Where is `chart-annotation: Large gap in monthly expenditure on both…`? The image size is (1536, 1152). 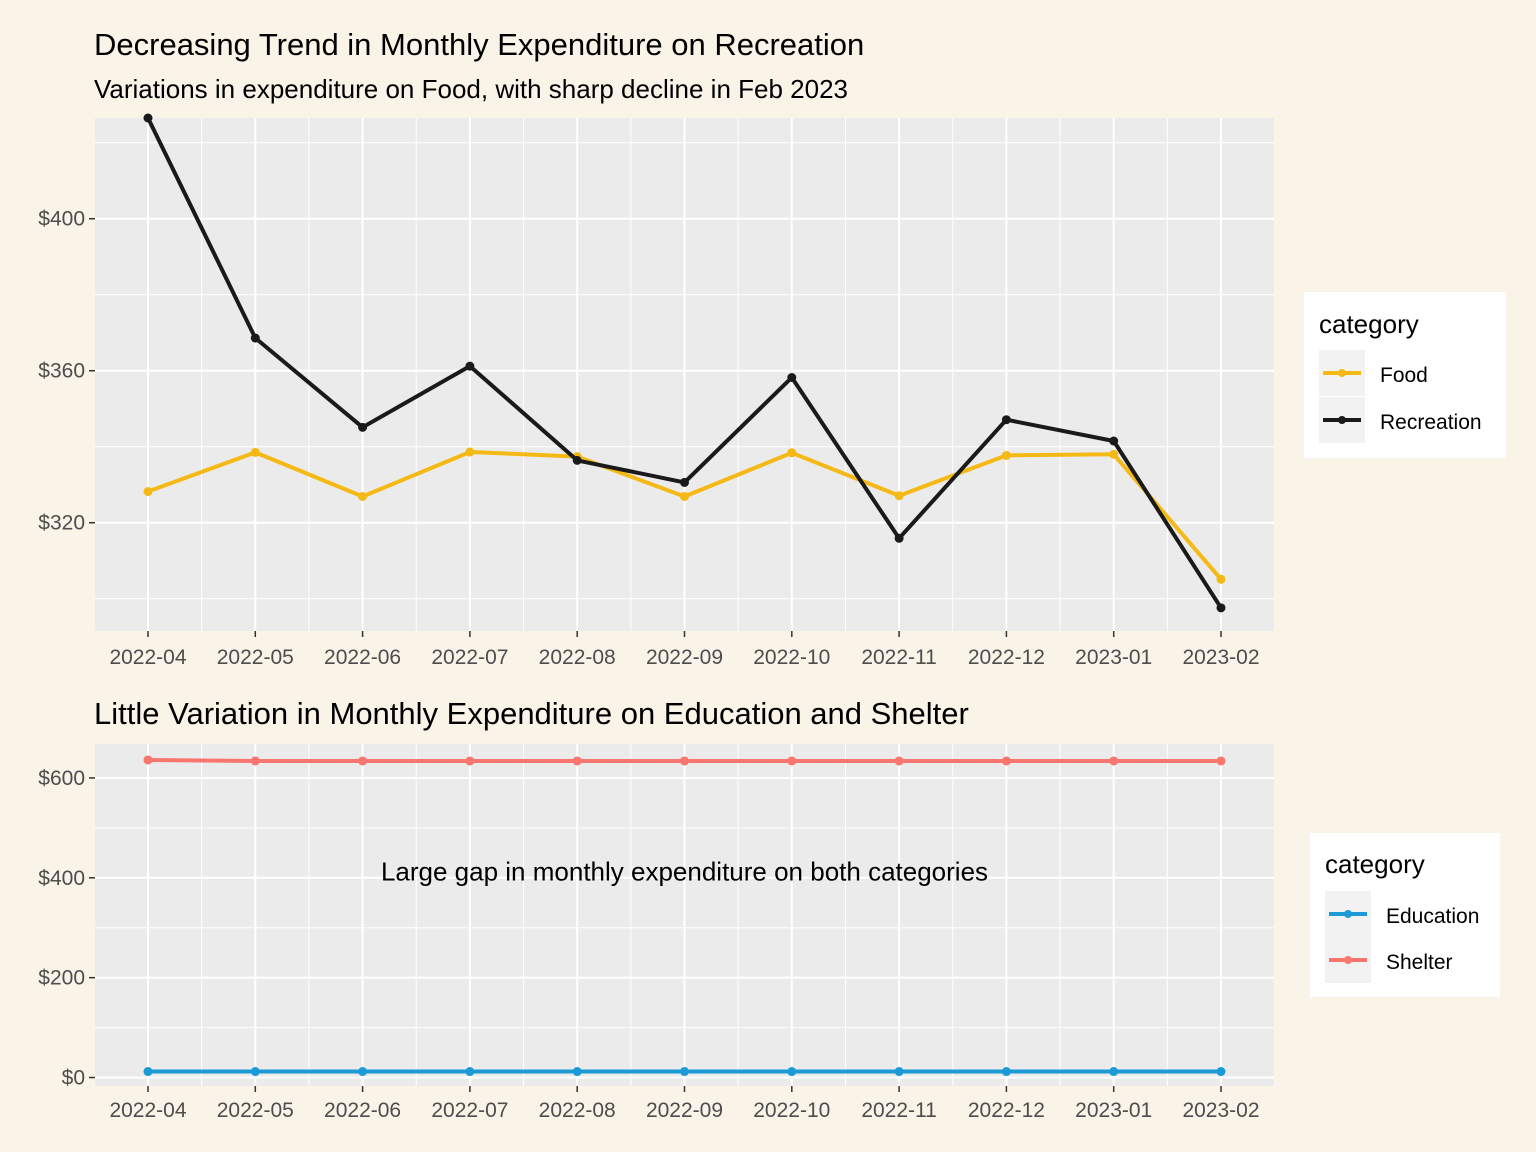
chart-annotation: Large gap in monthly expenditure on both… is located at coordinates (684, 871).